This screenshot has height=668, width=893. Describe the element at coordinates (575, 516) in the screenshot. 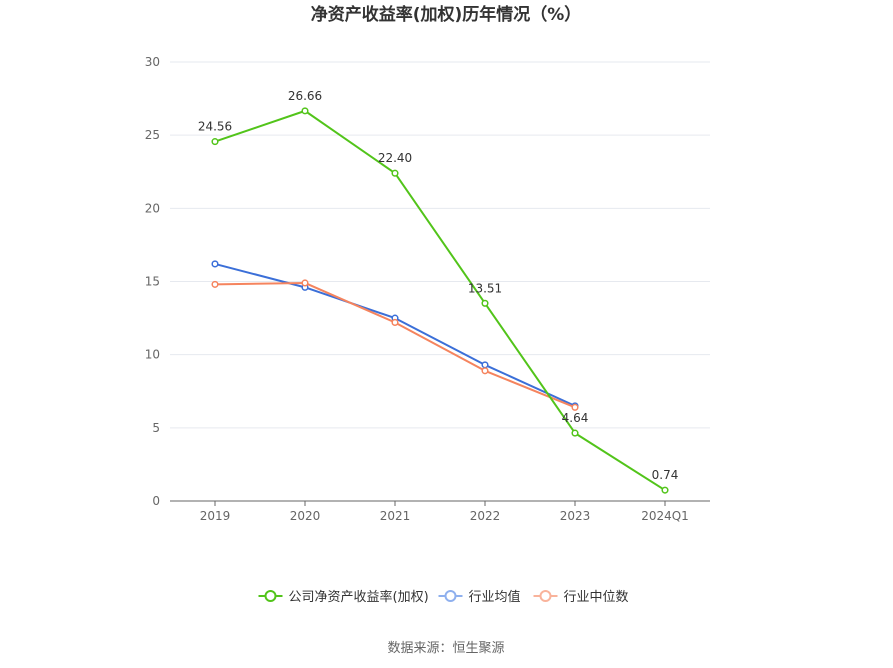

I see `x-tick-label: 2023` at that location.